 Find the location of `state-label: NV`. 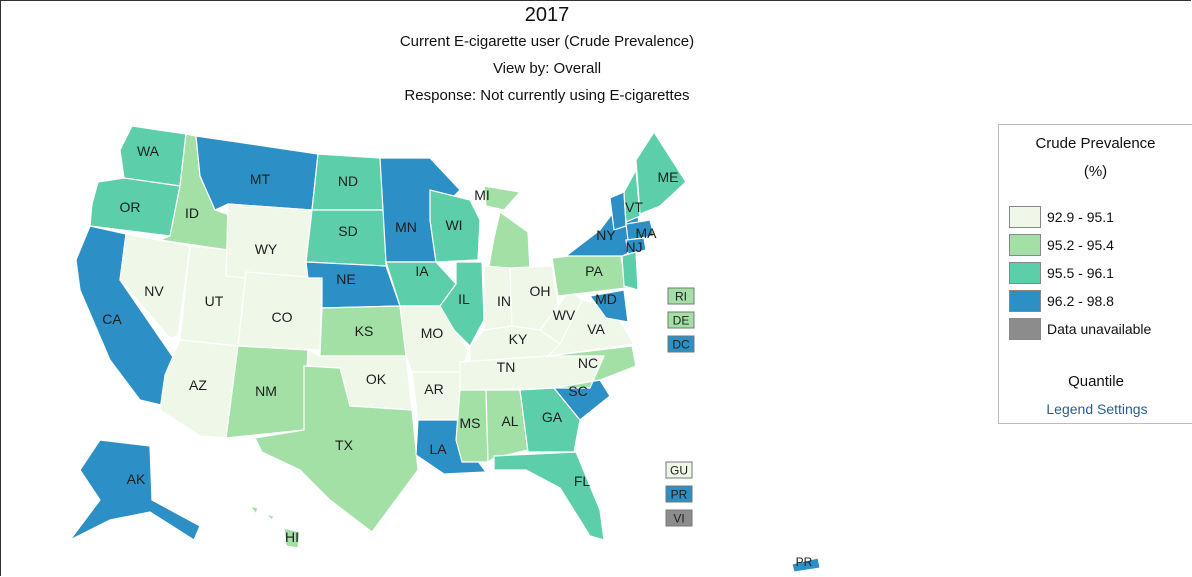

state-label: NV is located at coordinates (154, 291).